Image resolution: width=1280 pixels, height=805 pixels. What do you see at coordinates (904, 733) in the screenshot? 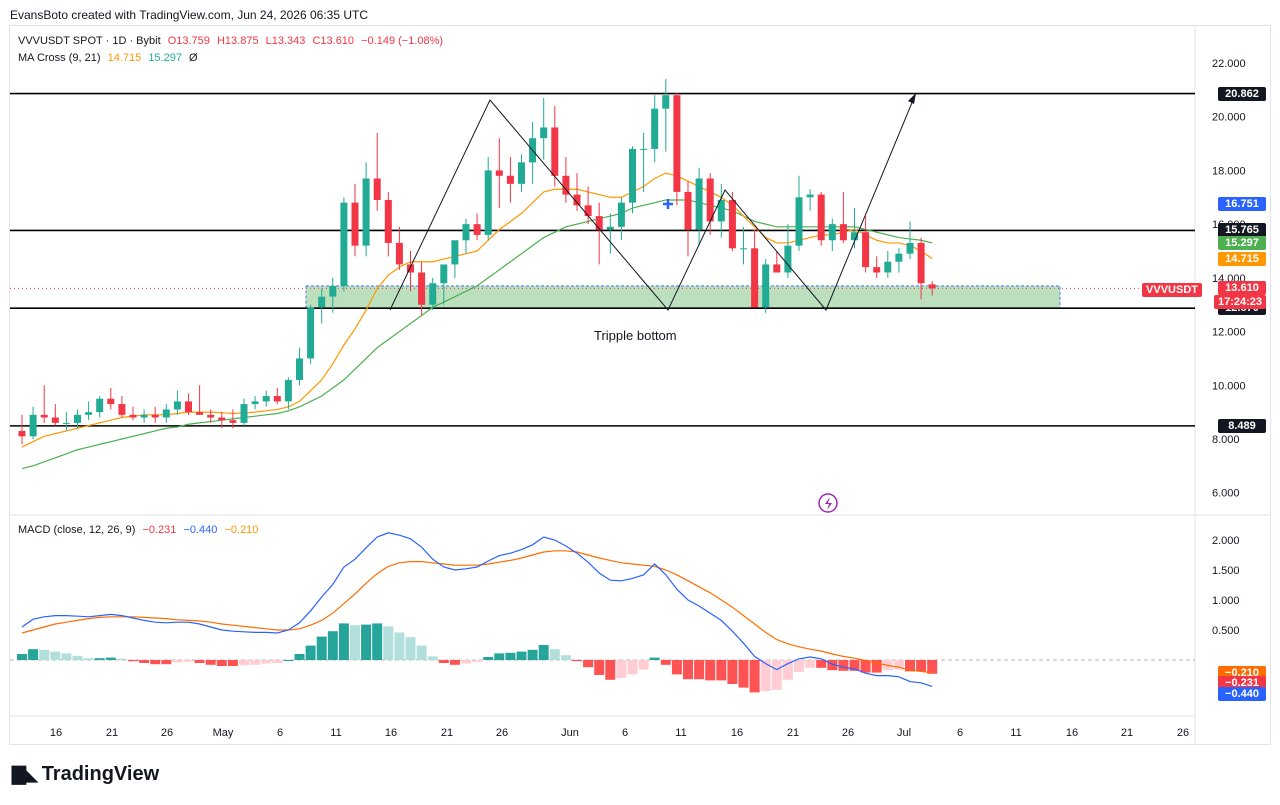
I see `time-tick-label: Jul` at bounding box center [904, 733].